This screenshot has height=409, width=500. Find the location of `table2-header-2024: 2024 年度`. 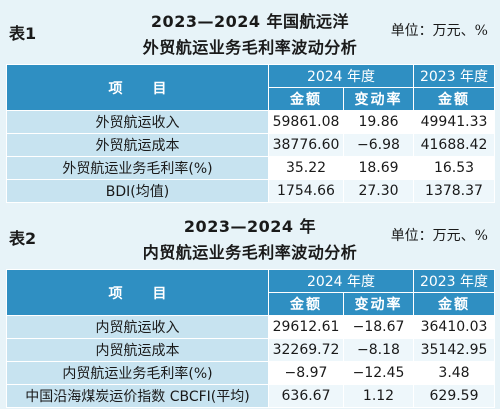

table2-header-2024: 2024 年度 is located at coordinates (341, 281).